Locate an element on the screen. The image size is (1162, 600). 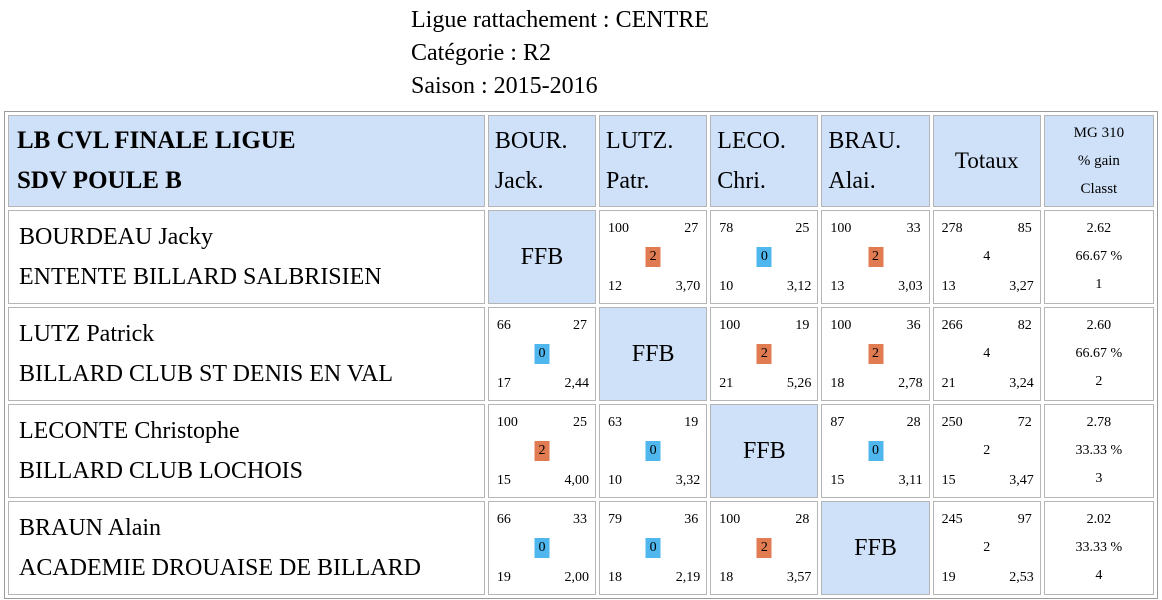
total-points: 266 is located at coordinates (952, 325).